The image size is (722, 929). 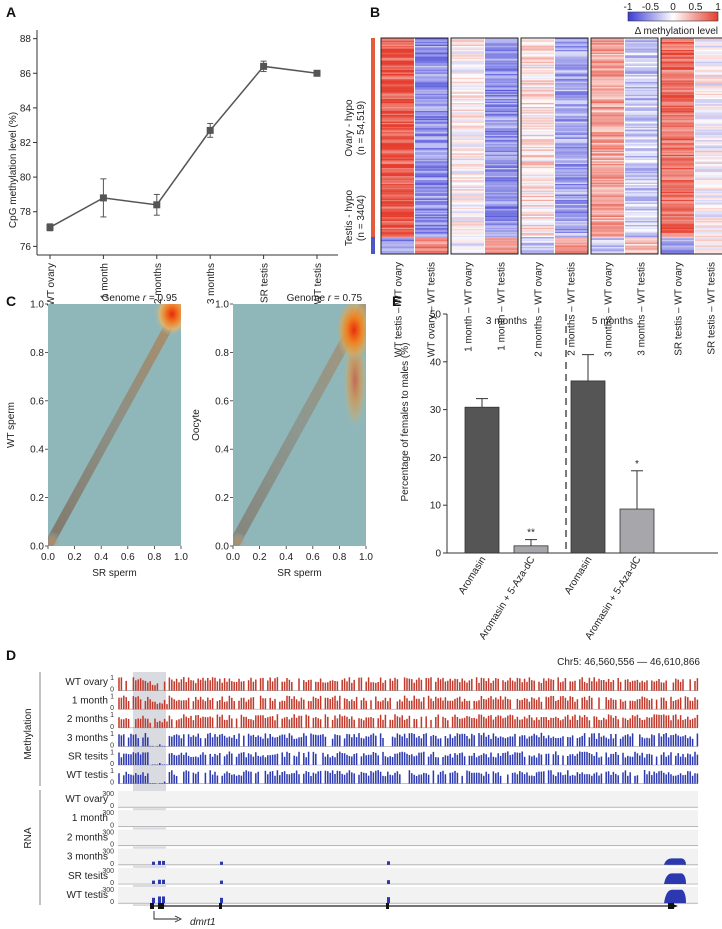 What do you see at coordinates (222, 401) in the screenshot?
I see `scatter-y-tick-label: 0.6` at bounding box center [222, 401].